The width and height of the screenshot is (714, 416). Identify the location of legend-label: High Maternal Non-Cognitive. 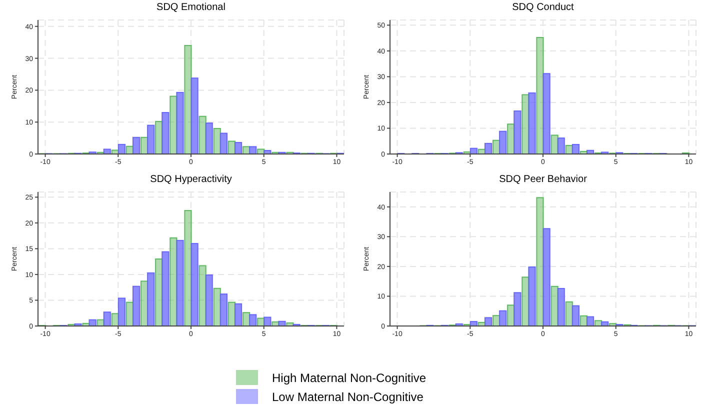
(349, 377).